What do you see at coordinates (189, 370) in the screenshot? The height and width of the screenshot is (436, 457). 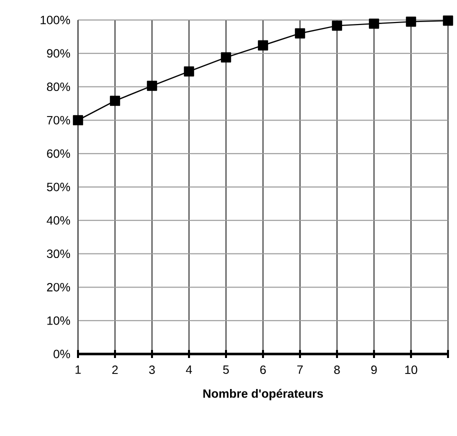 I see `x-tick-label: 4` at bounding box center [189, 370].